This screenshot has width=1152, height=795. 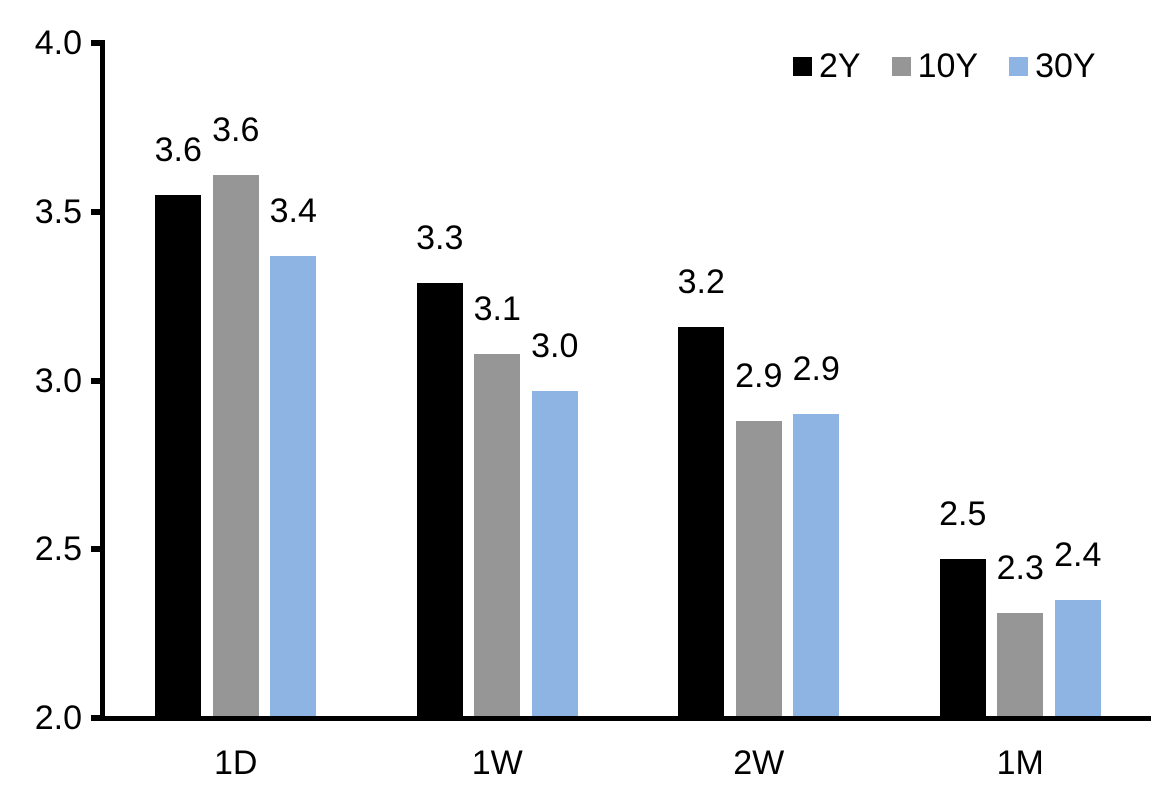 I want to click on legend-swatch-icon-30y, so click(x=1019, y=66).